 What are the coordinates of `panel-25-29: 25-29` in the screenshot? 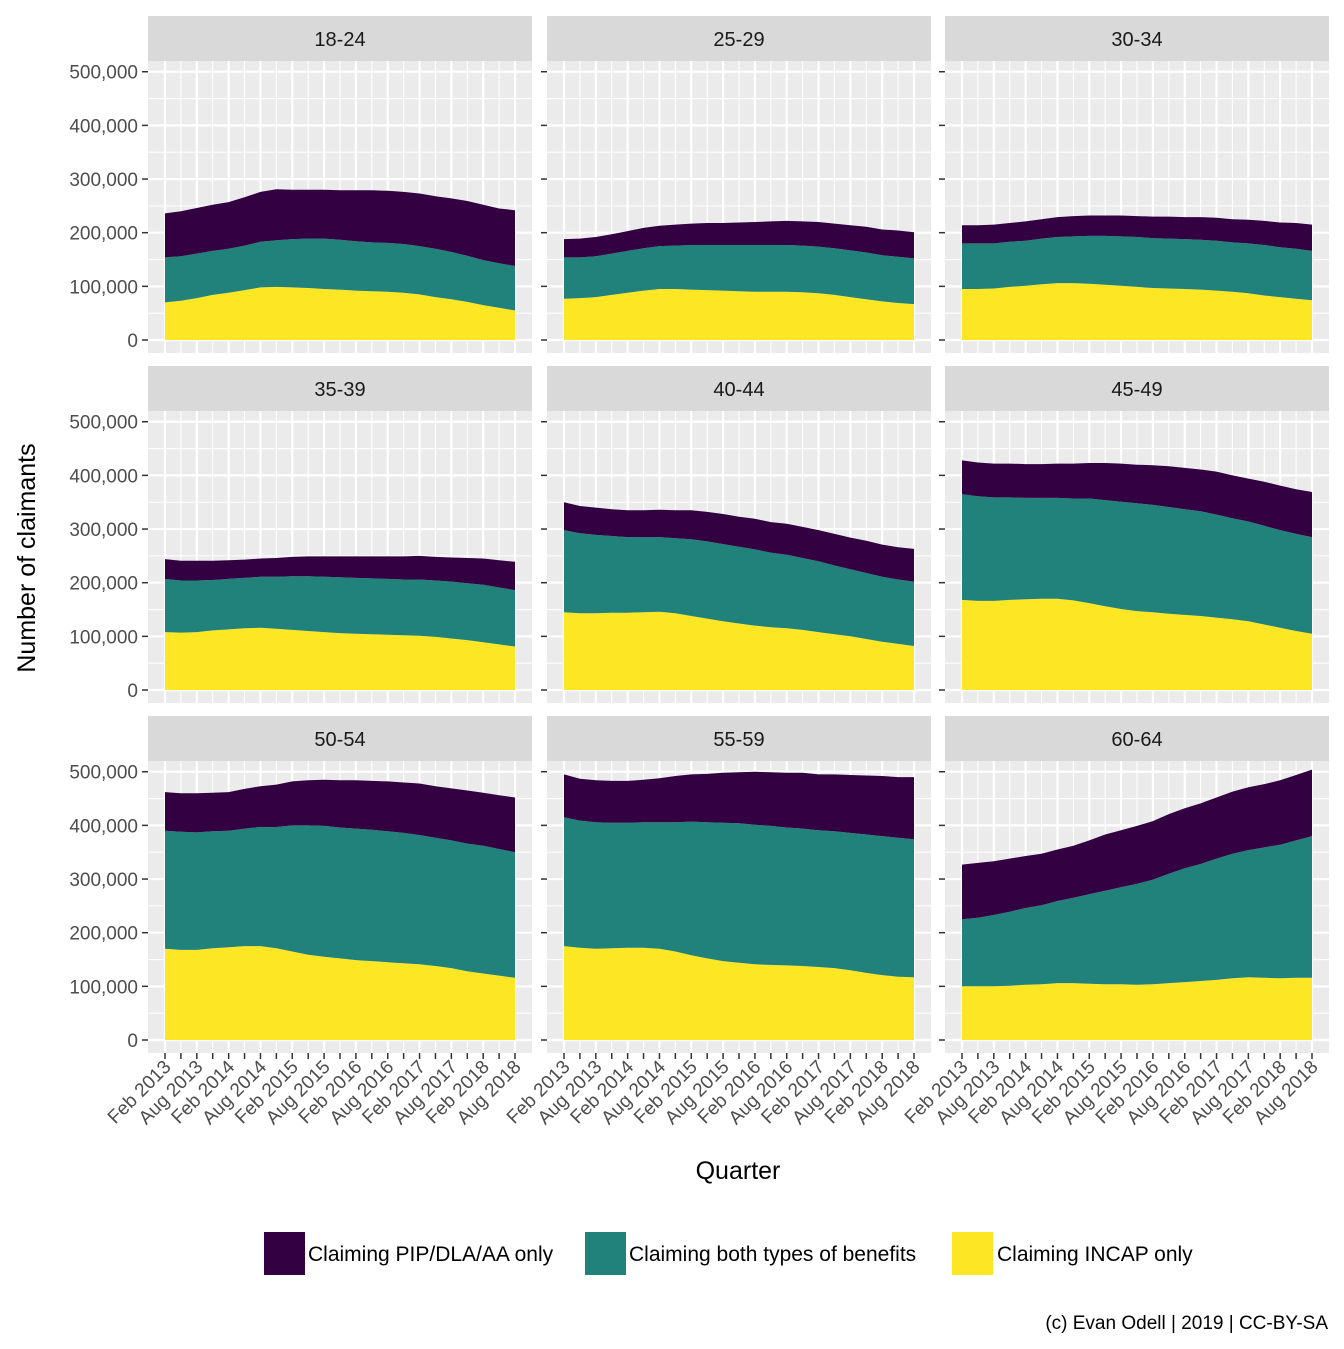 It's located at (736, 184).